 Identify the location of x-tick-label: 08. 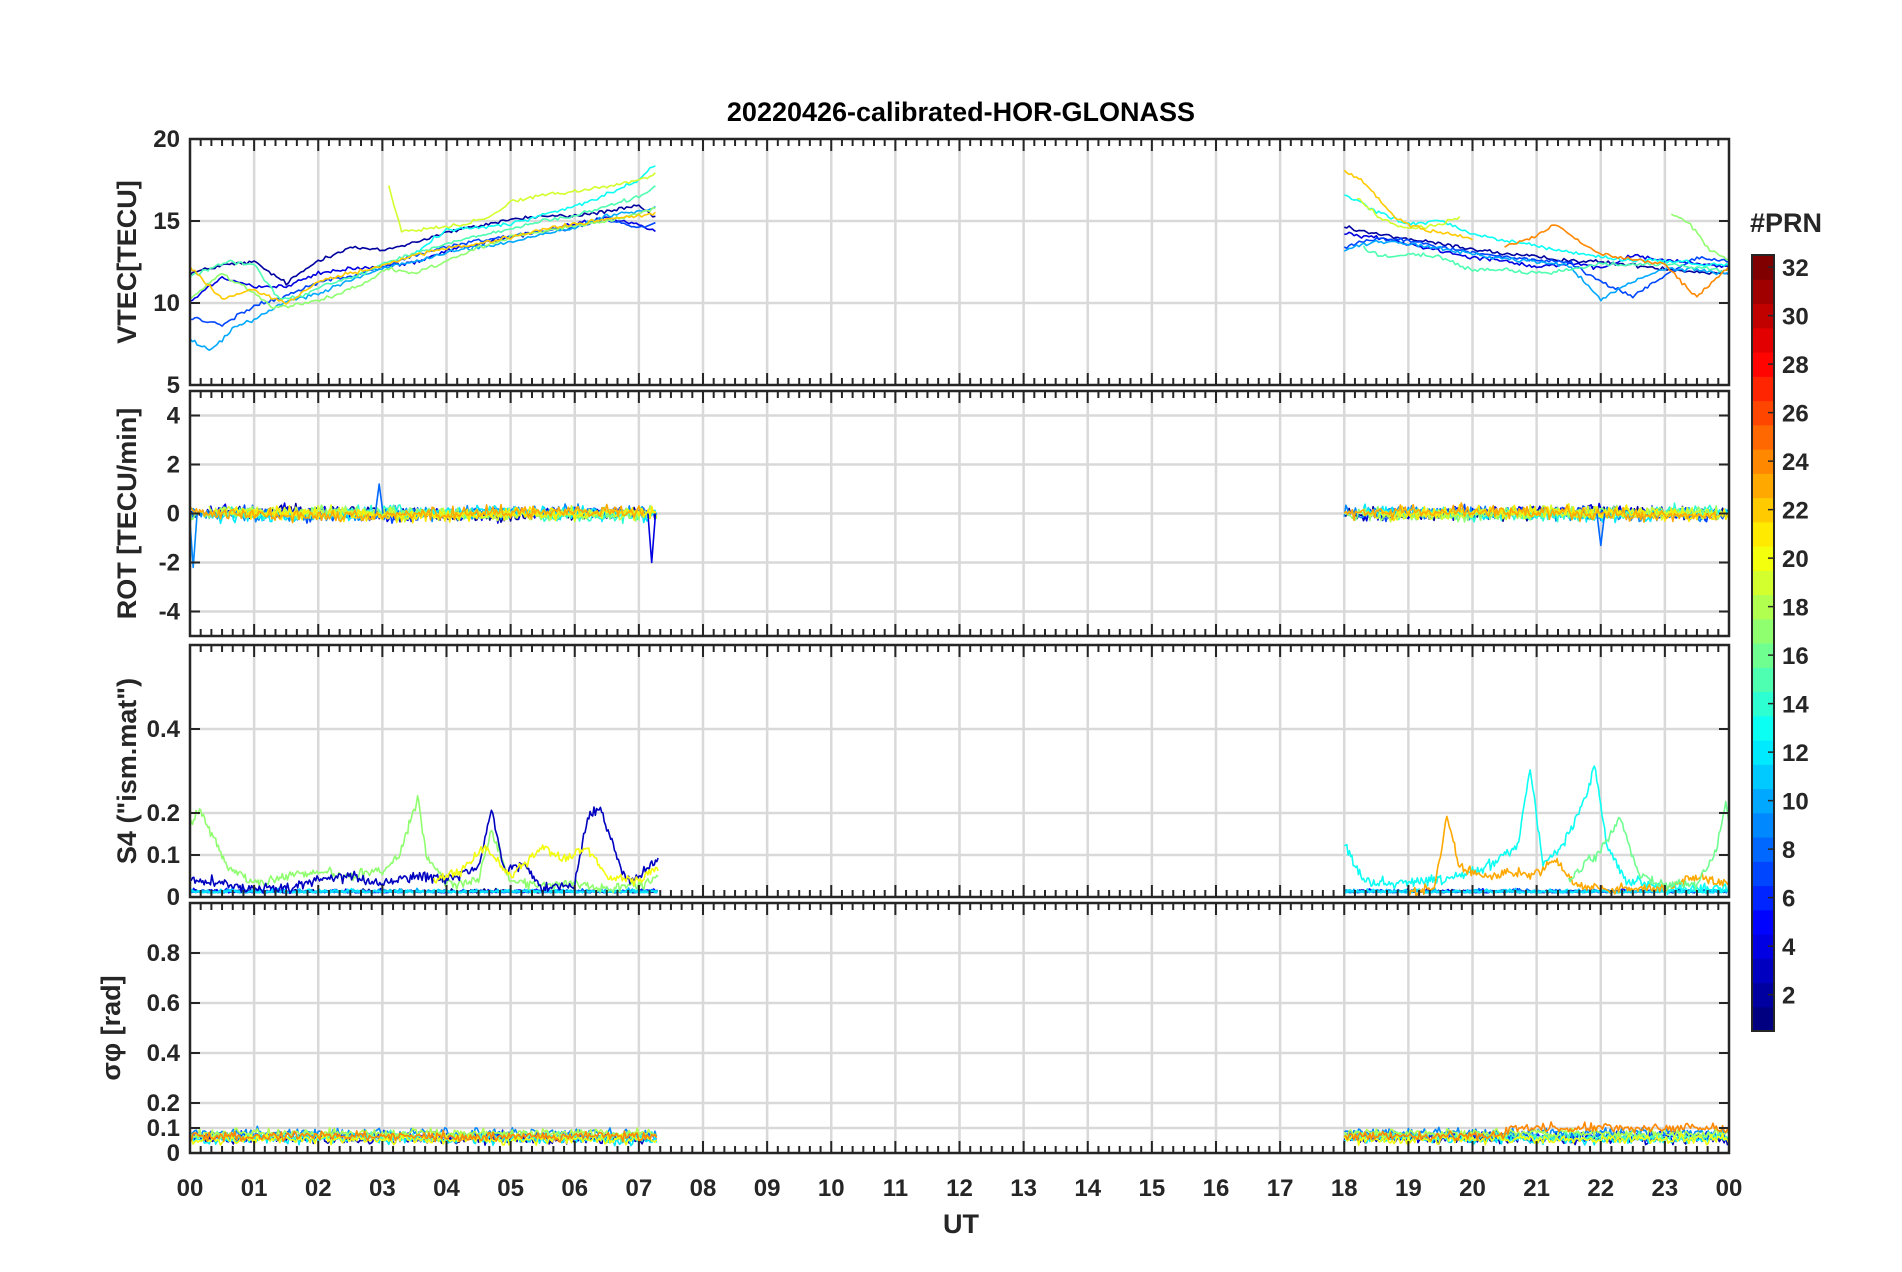
(703, 1188).